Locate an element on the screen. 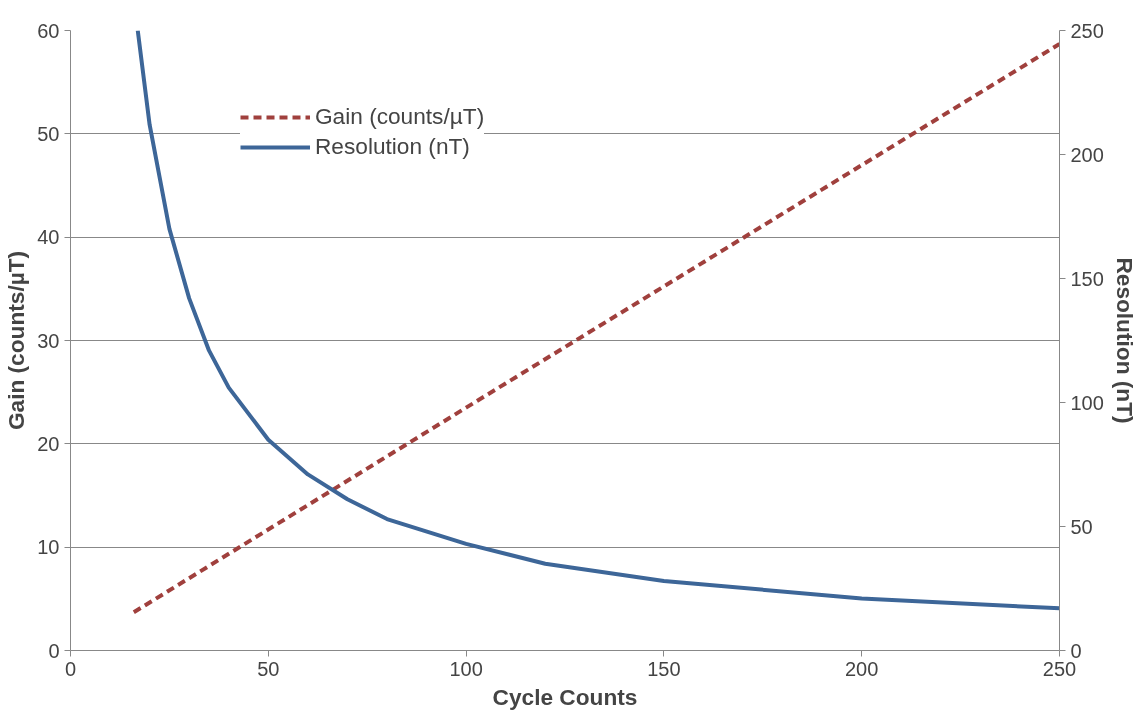 The image size is (1148, 719). x-tick-label: 0 is located at coordinates (70, 668).